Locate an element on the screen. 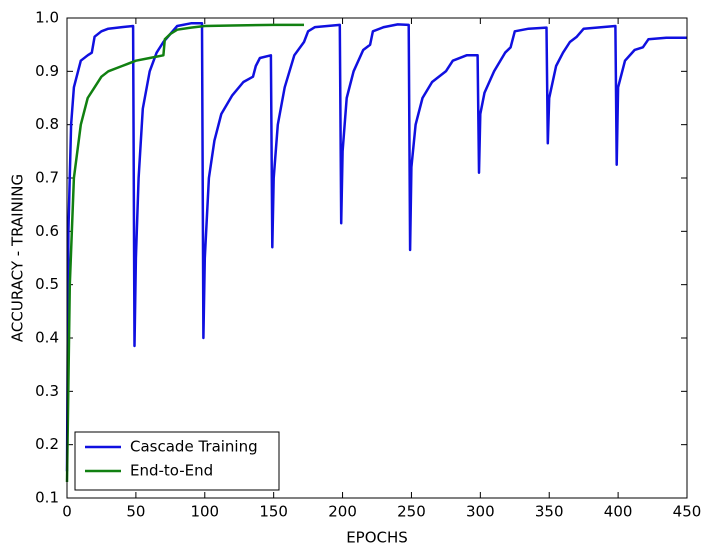 The height and width of the screenshot is (557, 712). legend-box is located at coordinates (177, 461).